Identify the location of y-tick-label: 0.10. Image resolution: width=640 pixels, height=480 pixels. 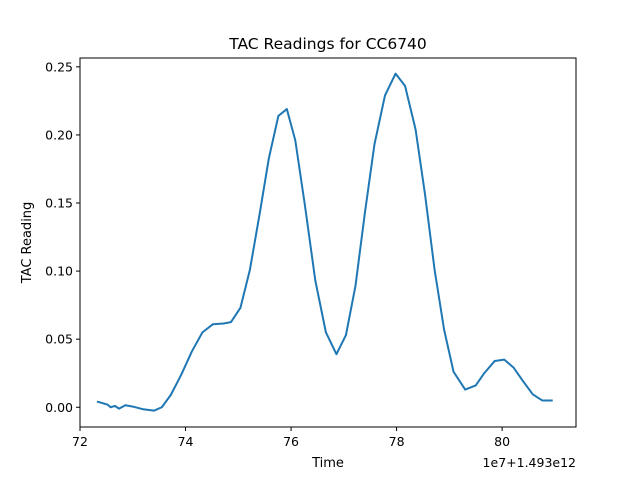
(59, 271).